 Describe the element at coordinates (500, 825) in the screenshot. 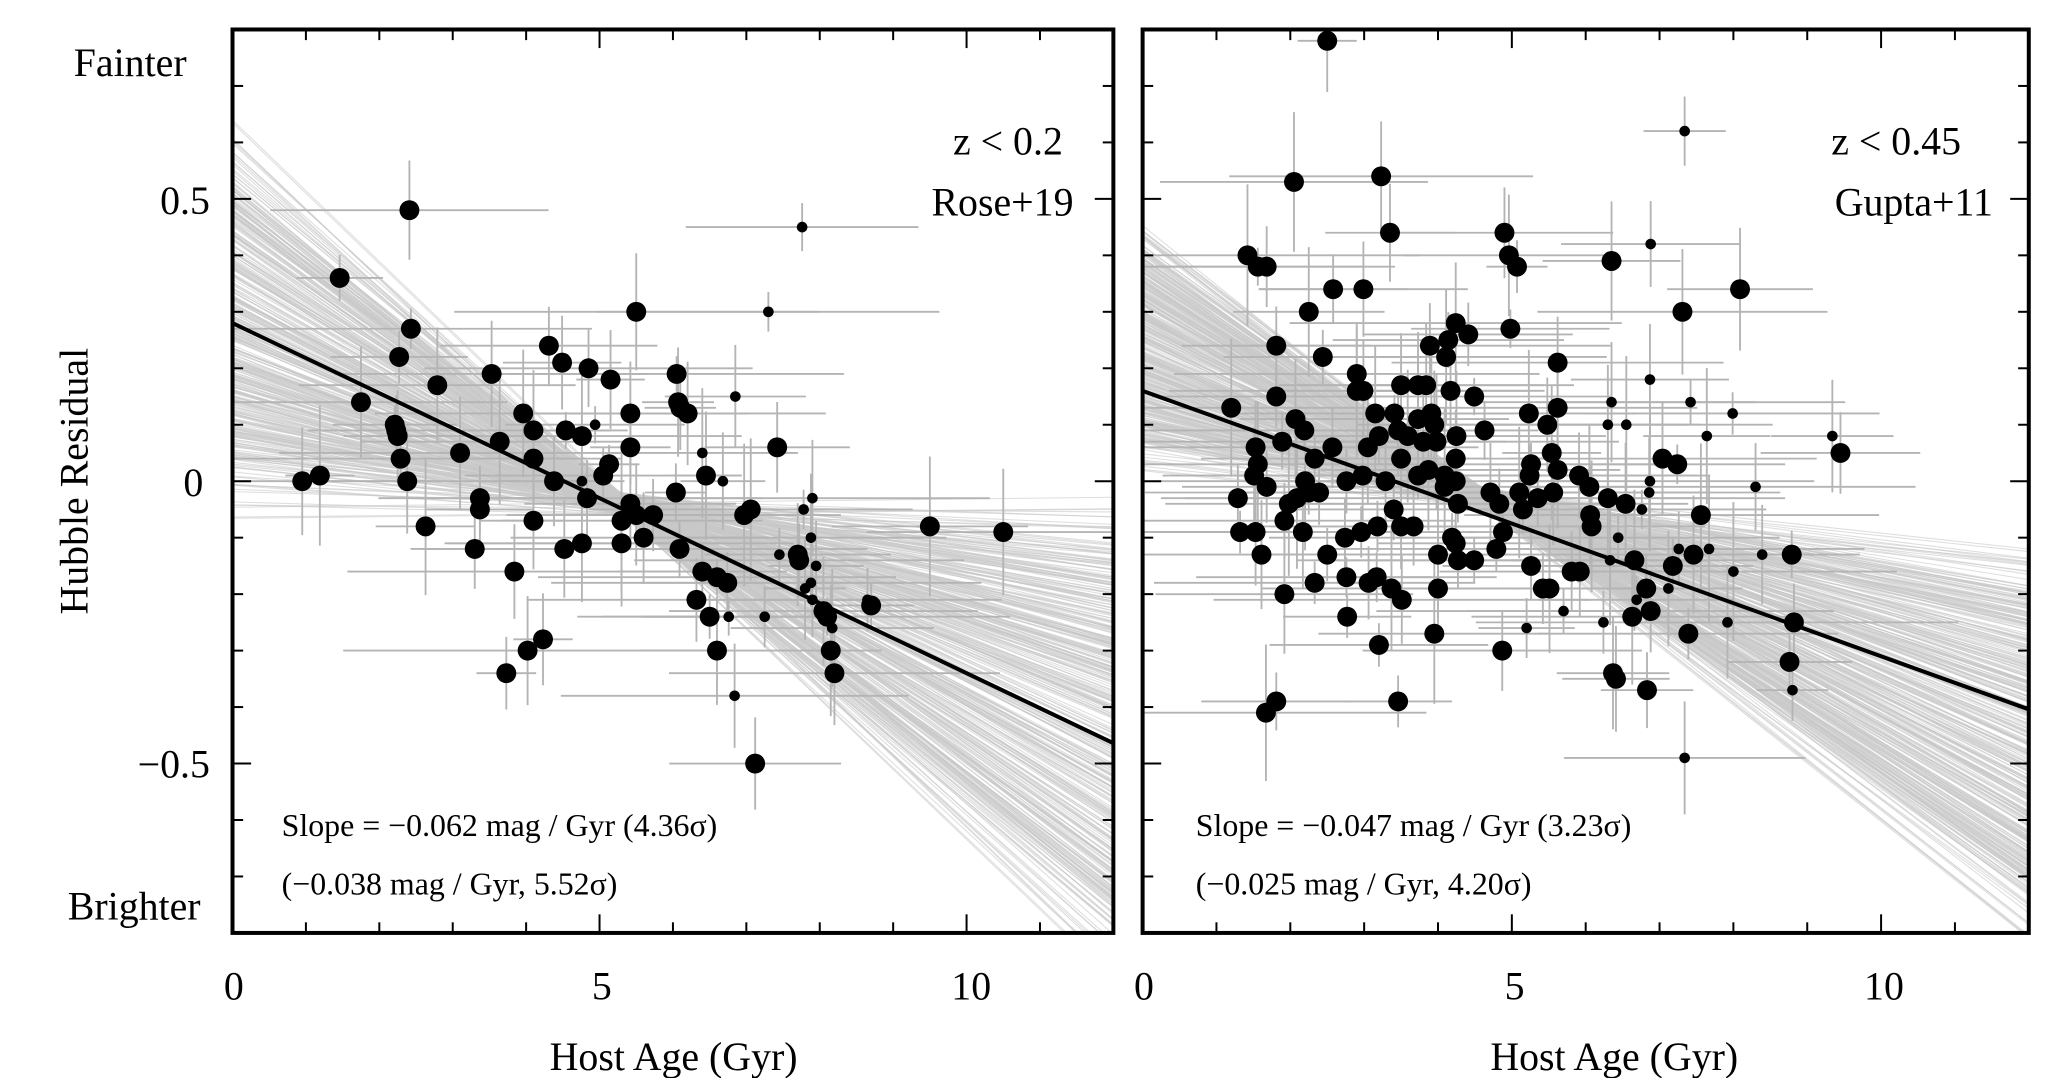

I see `slope-text: Slope = −0.062 mag / Gyr (4.36σ)` at that location.